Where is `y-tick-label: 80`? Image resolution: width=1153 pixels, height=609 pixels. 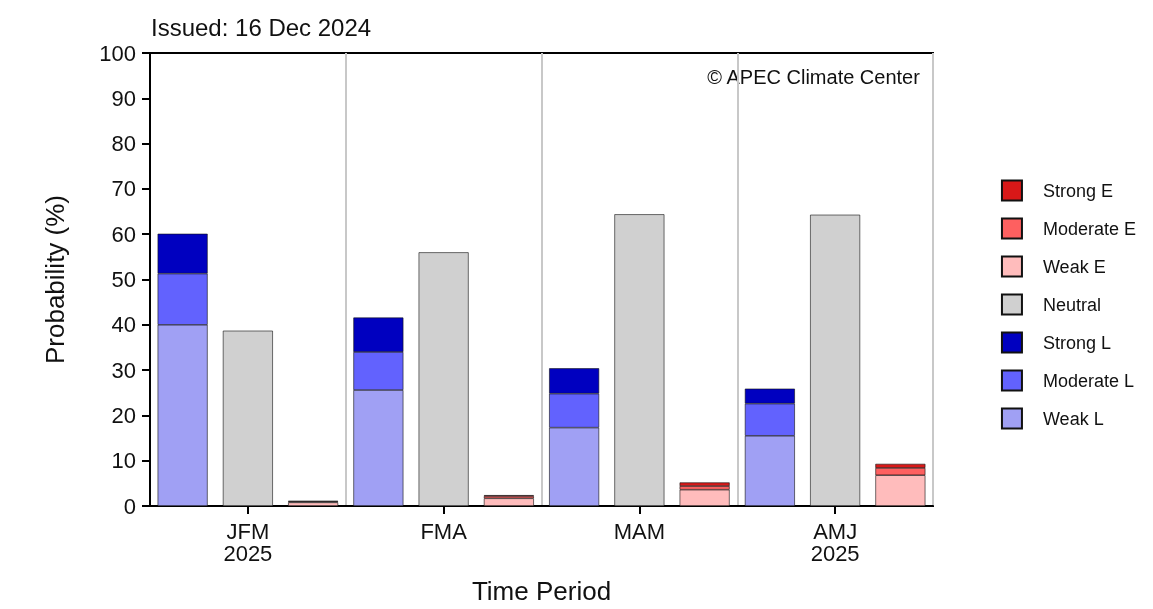
y-tick-label: 80 is located at coordinates (123, 144).